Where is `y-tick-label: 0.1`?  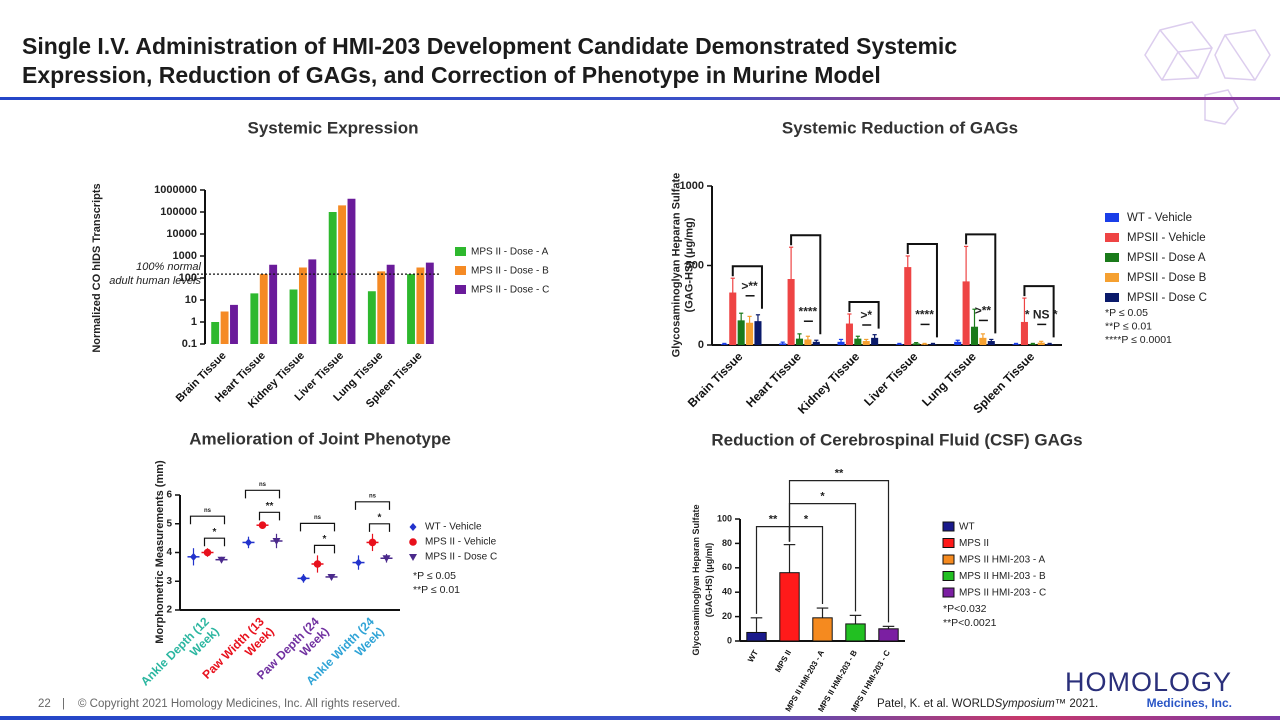 y-tick-label: 0.1 is located at coordinates (189, 344).